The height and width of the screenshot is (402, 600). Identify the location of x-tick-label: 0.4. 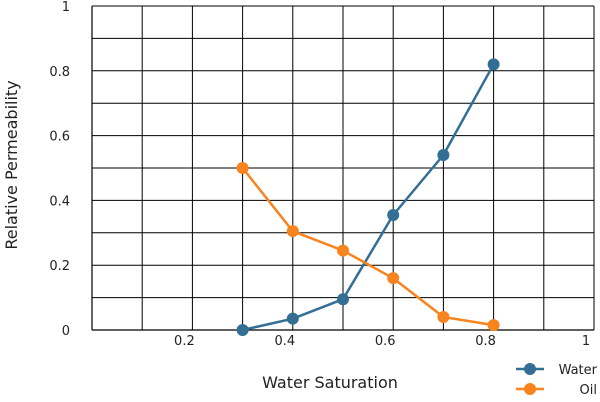
(284, 341).